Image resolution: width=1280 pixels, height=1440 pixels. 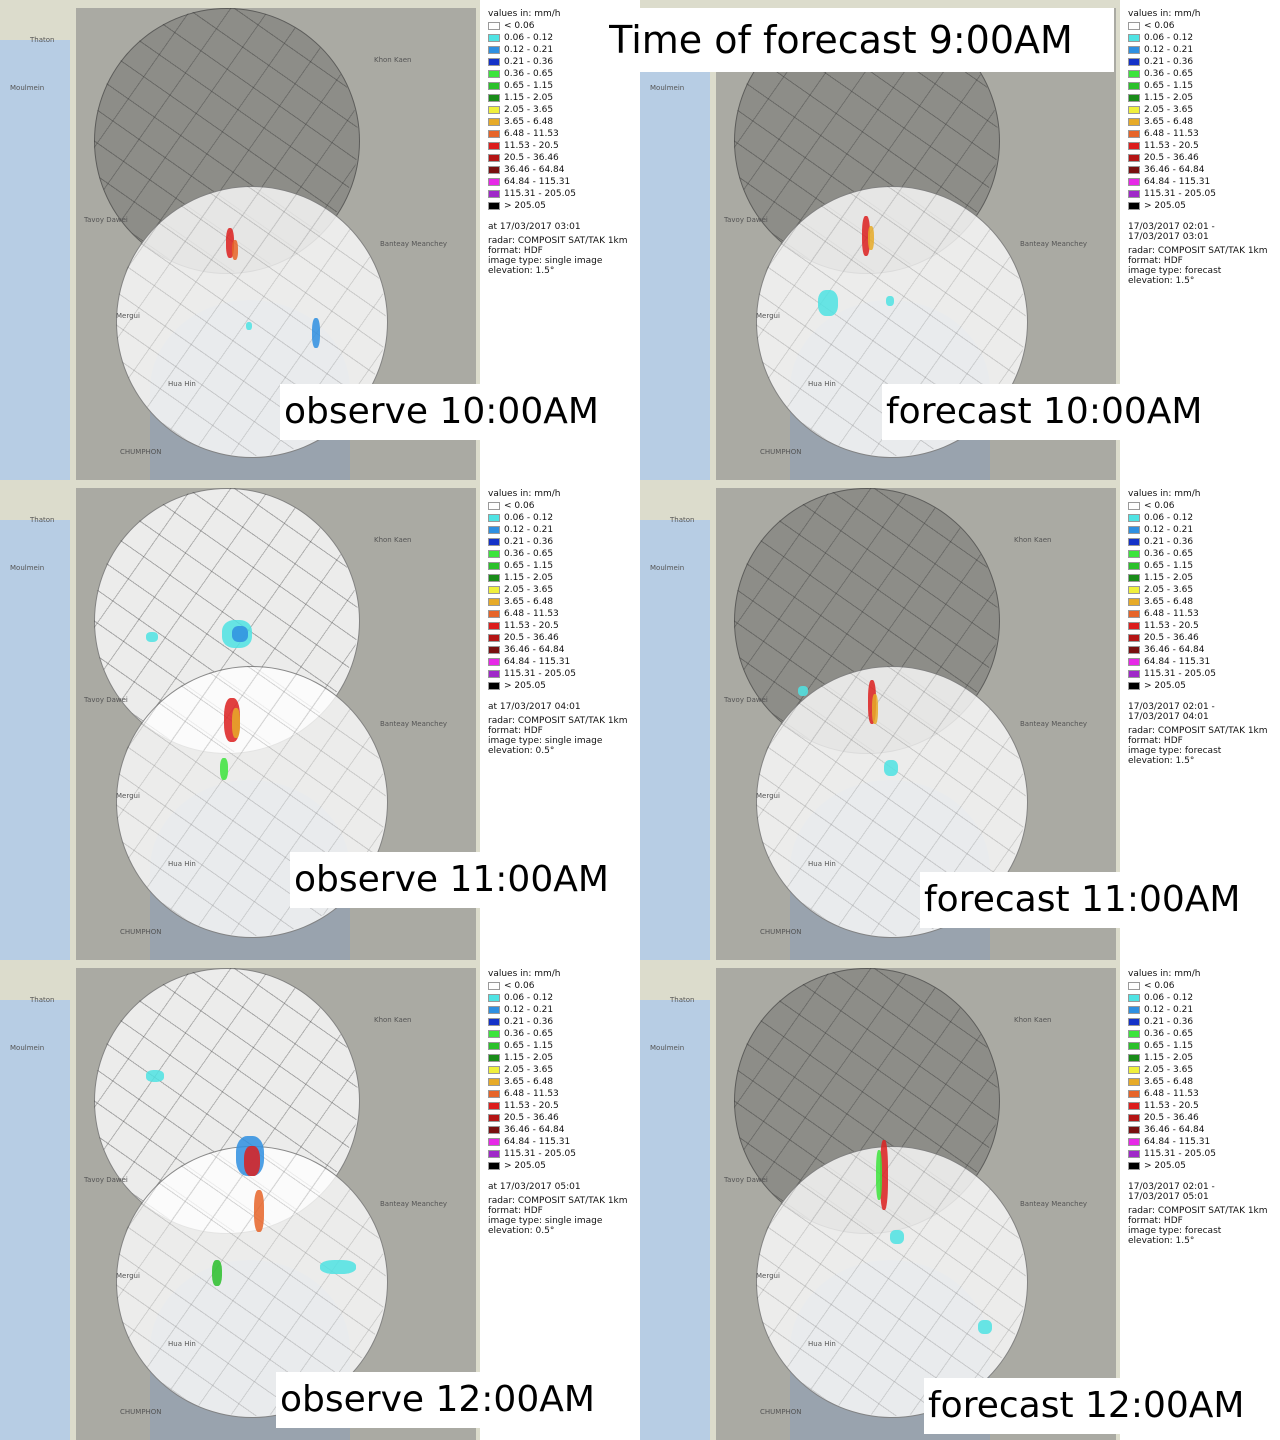 What do you see at coordinates (1165, 1166) in the screenshot?
I see `legend-label: > 205.05` at bounding box center [1165, 1166].